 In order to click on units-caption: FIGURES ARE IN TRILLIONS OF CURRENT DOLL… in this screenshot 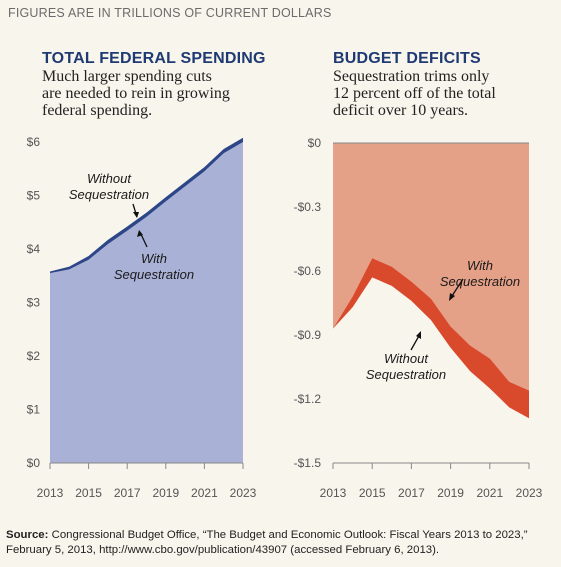, I will do `click(170, 13)`.